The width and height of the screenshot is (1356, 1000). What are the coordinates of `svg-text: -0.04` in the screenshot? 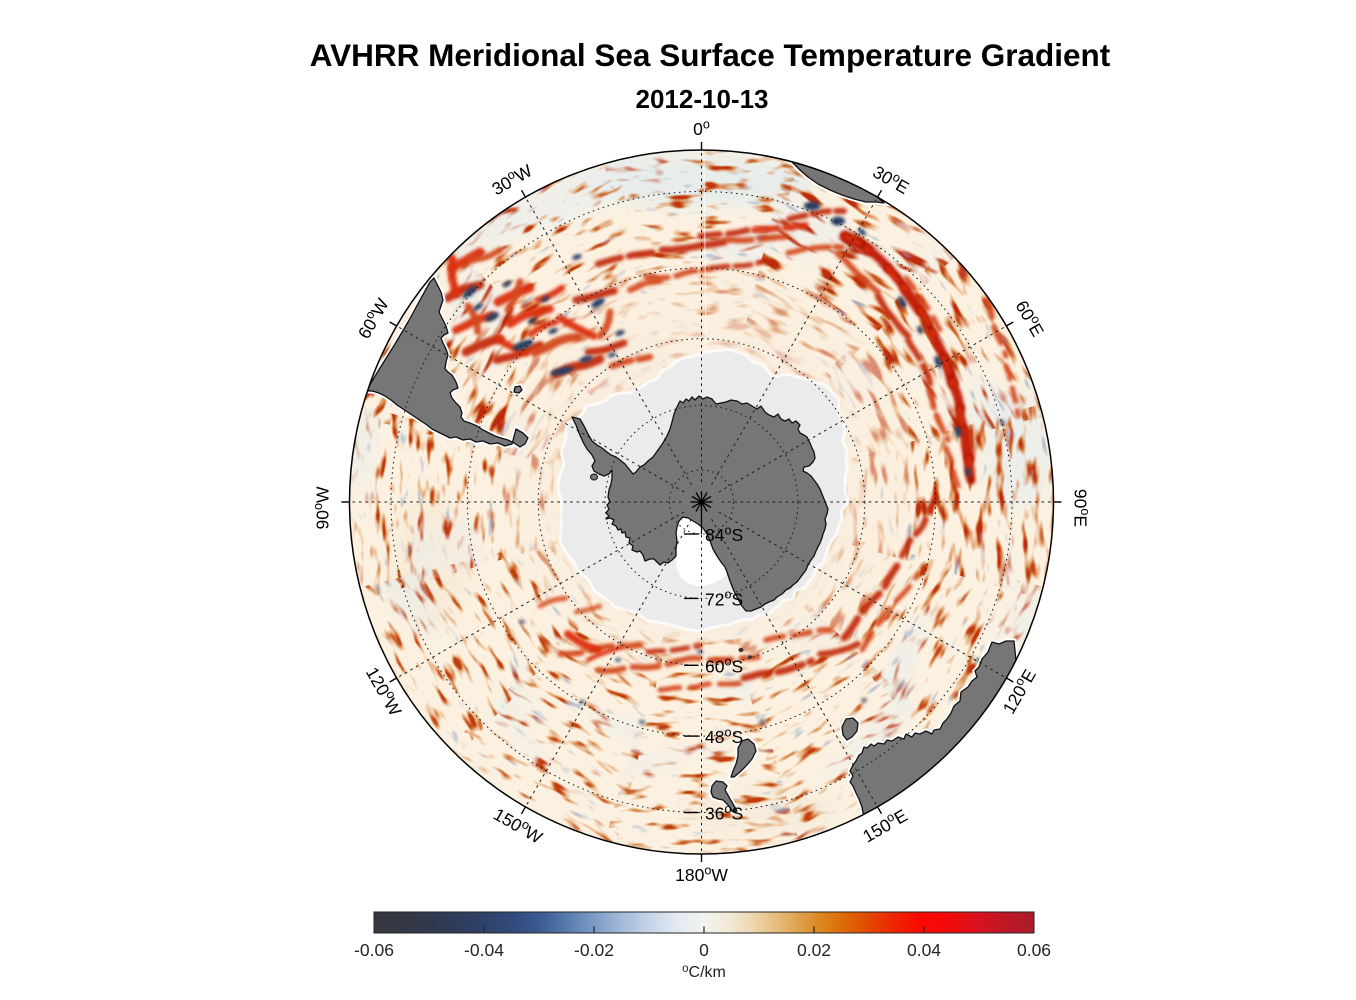 It's located at (484, 950).